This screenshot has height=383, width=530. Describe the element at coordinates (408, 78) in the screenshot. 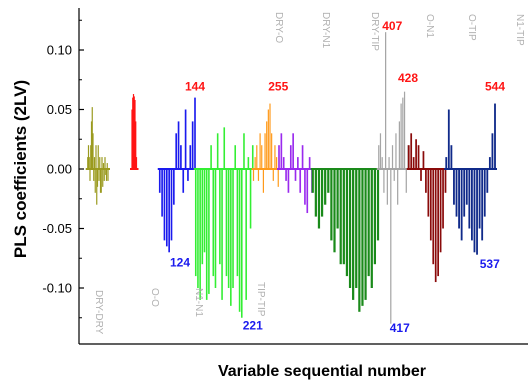

I see `annotation-label: 428` at that location.